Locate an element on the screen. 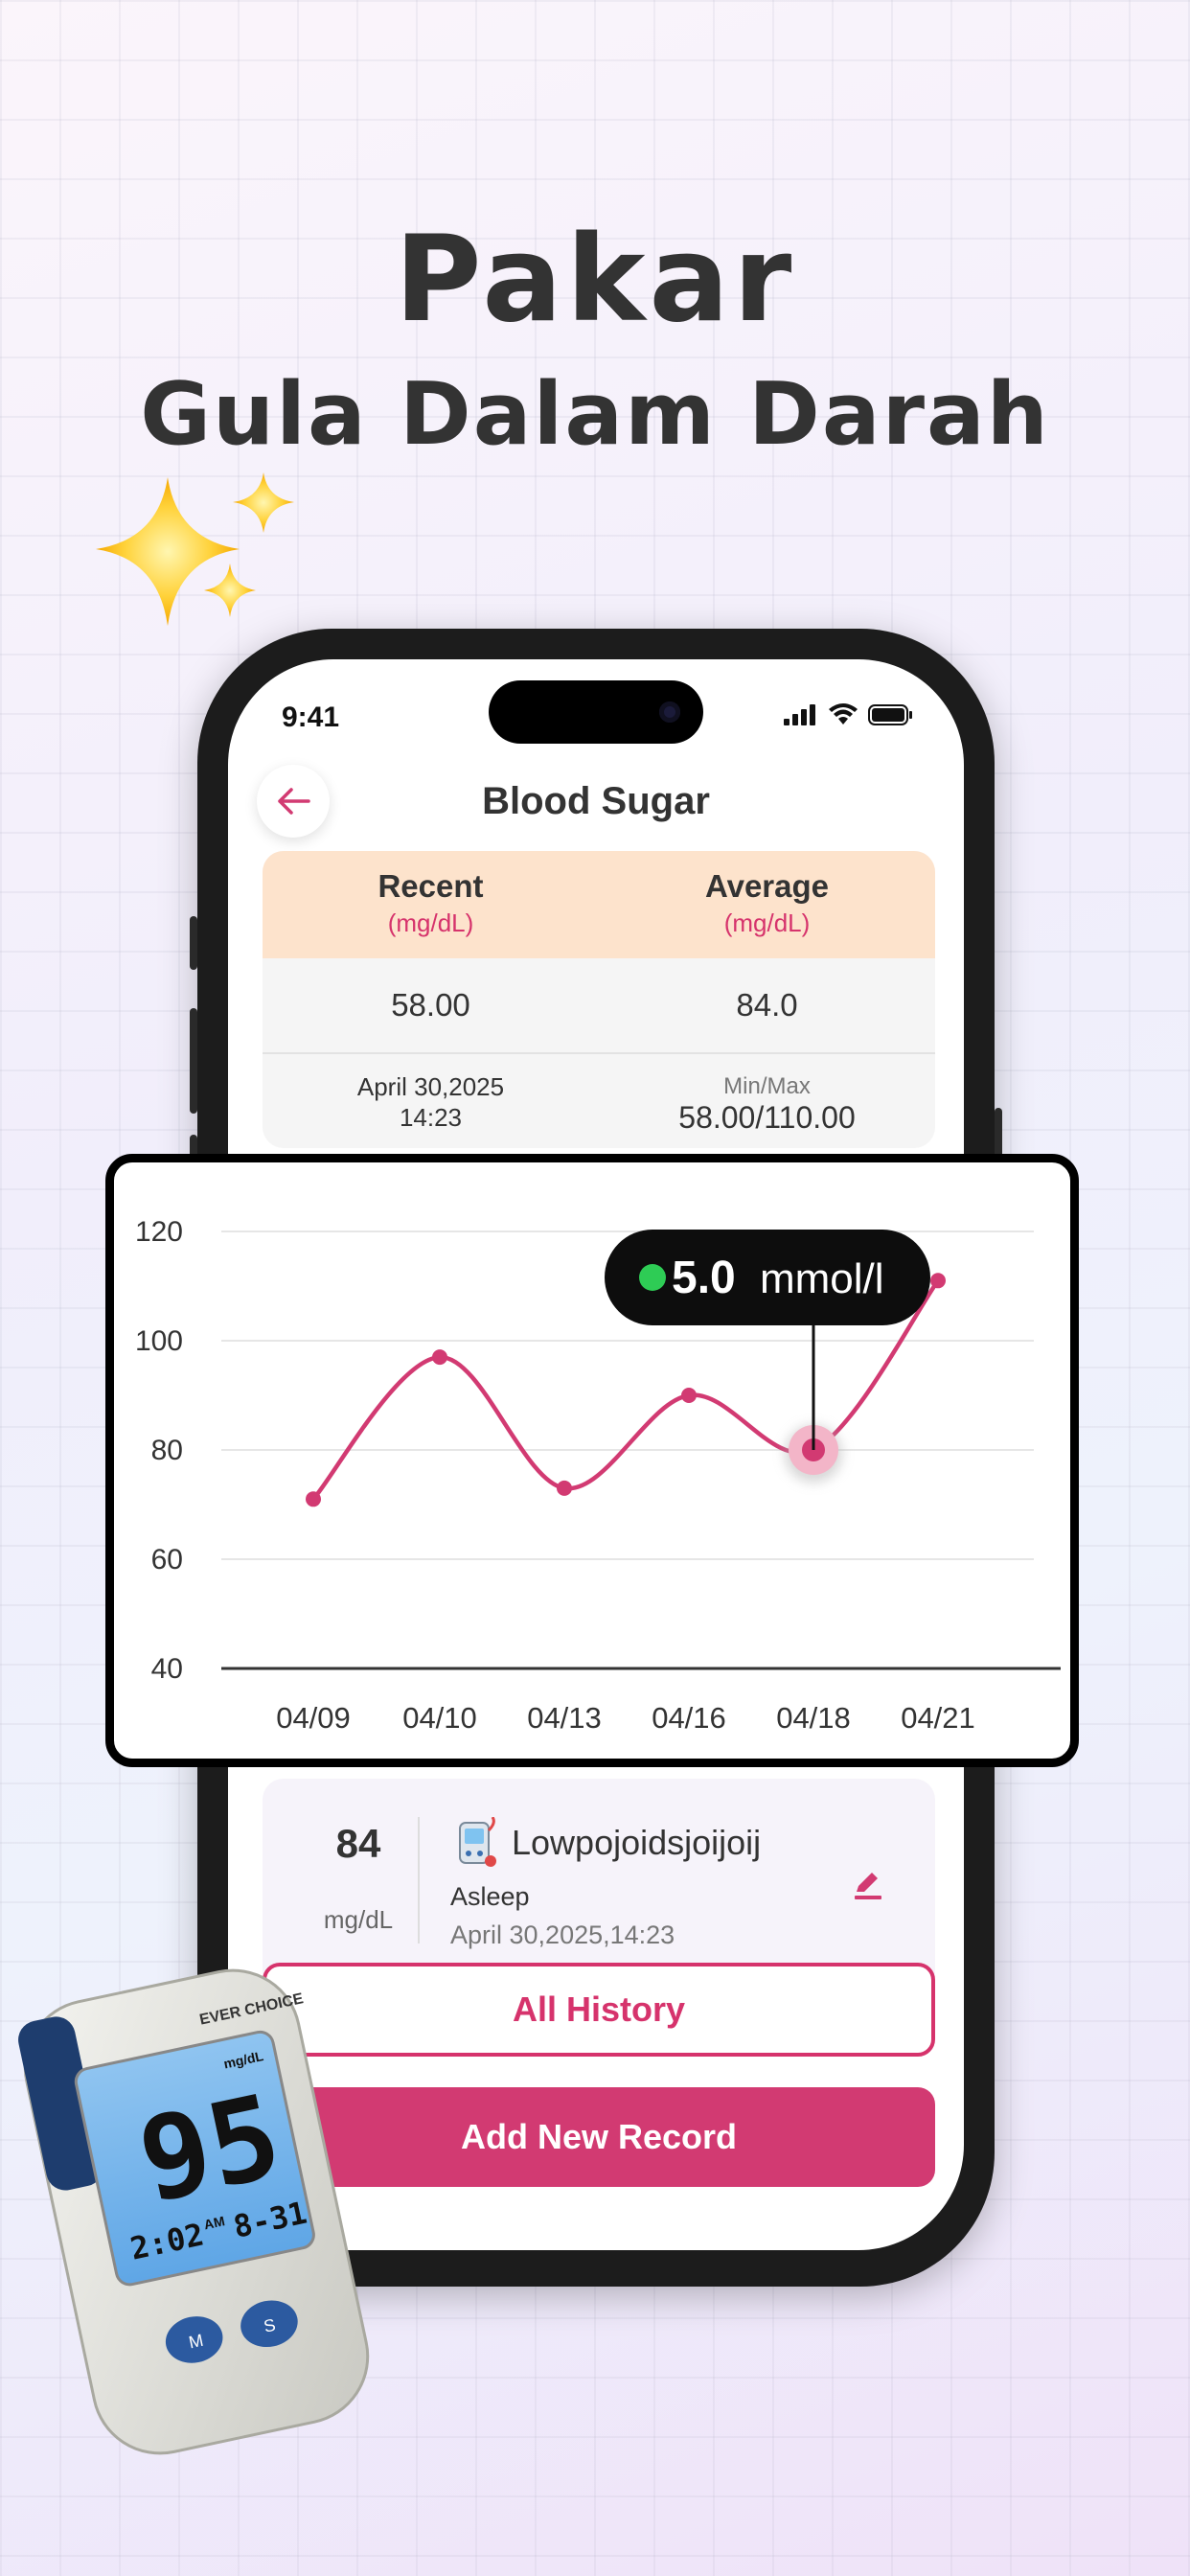 This screenshot has height=2576, width=1190. x-tick-label: 04/16 is located at coordinates (689, 1718).